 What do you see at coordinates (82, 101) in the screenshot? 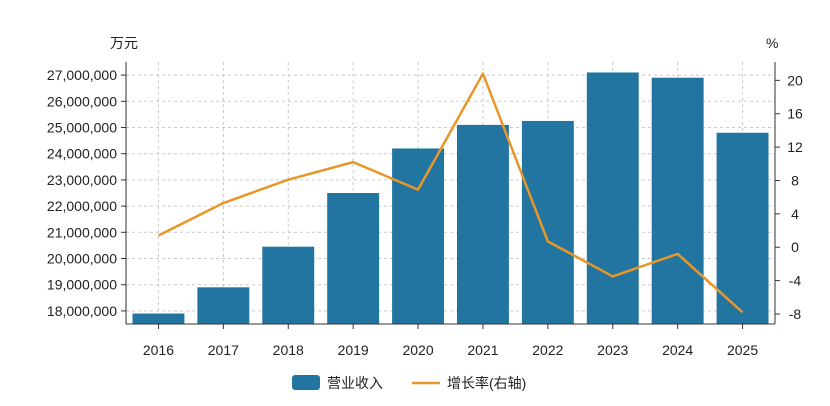
I see `left-tick-label: 26,000,000` at bounding box center [82, 101].